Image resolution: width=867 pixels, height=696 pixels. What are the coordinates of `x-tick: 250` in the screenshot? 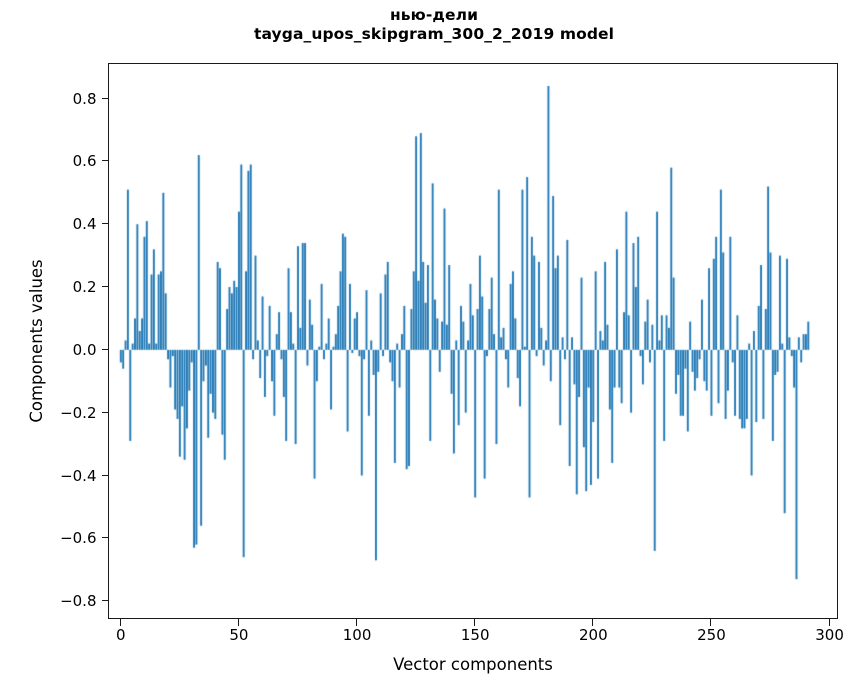 It's located at (711, 631).